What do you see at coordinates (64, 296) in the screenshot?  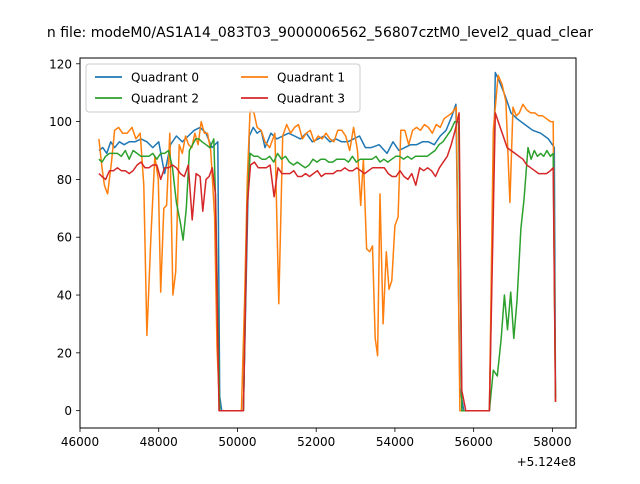 I see `y-tick-label: 40` at bounding box center [64, 296].